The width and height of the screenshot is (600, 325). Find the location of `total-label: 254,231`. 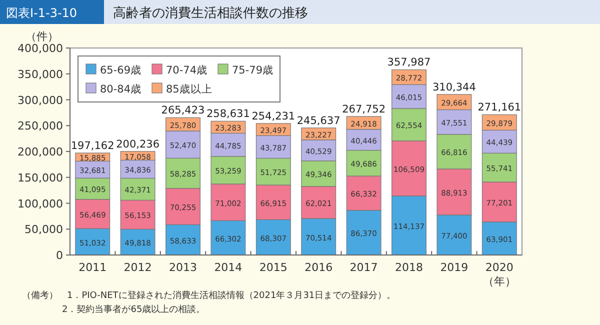

total-label: 254,231 is located at coordinates (274, 116).